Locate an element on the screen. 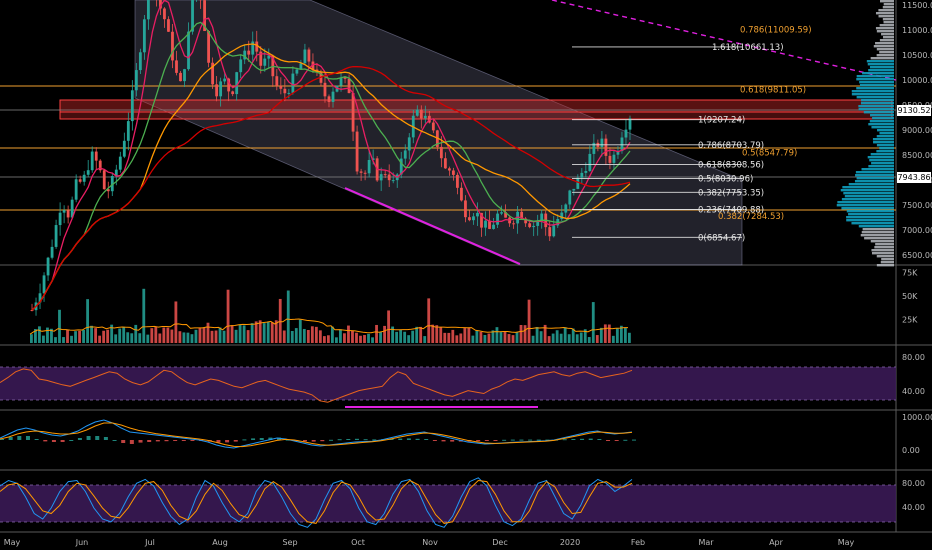  price-tick-label: 9000.00 is located at coordinates (917, 130).